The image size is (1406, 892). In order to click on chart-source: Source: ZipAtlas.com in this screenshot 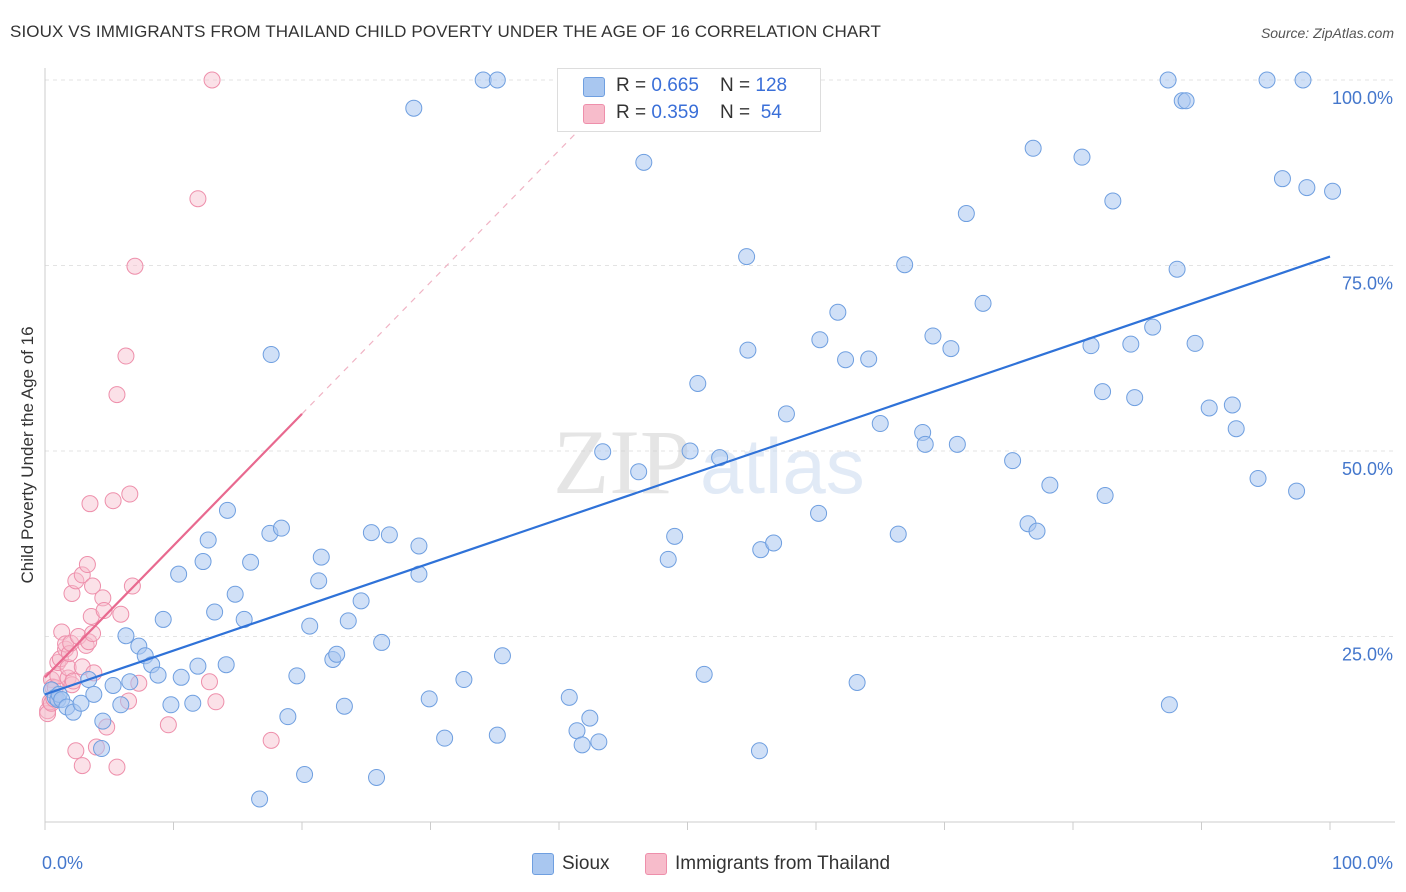, I will do `click(1327, 33)`.